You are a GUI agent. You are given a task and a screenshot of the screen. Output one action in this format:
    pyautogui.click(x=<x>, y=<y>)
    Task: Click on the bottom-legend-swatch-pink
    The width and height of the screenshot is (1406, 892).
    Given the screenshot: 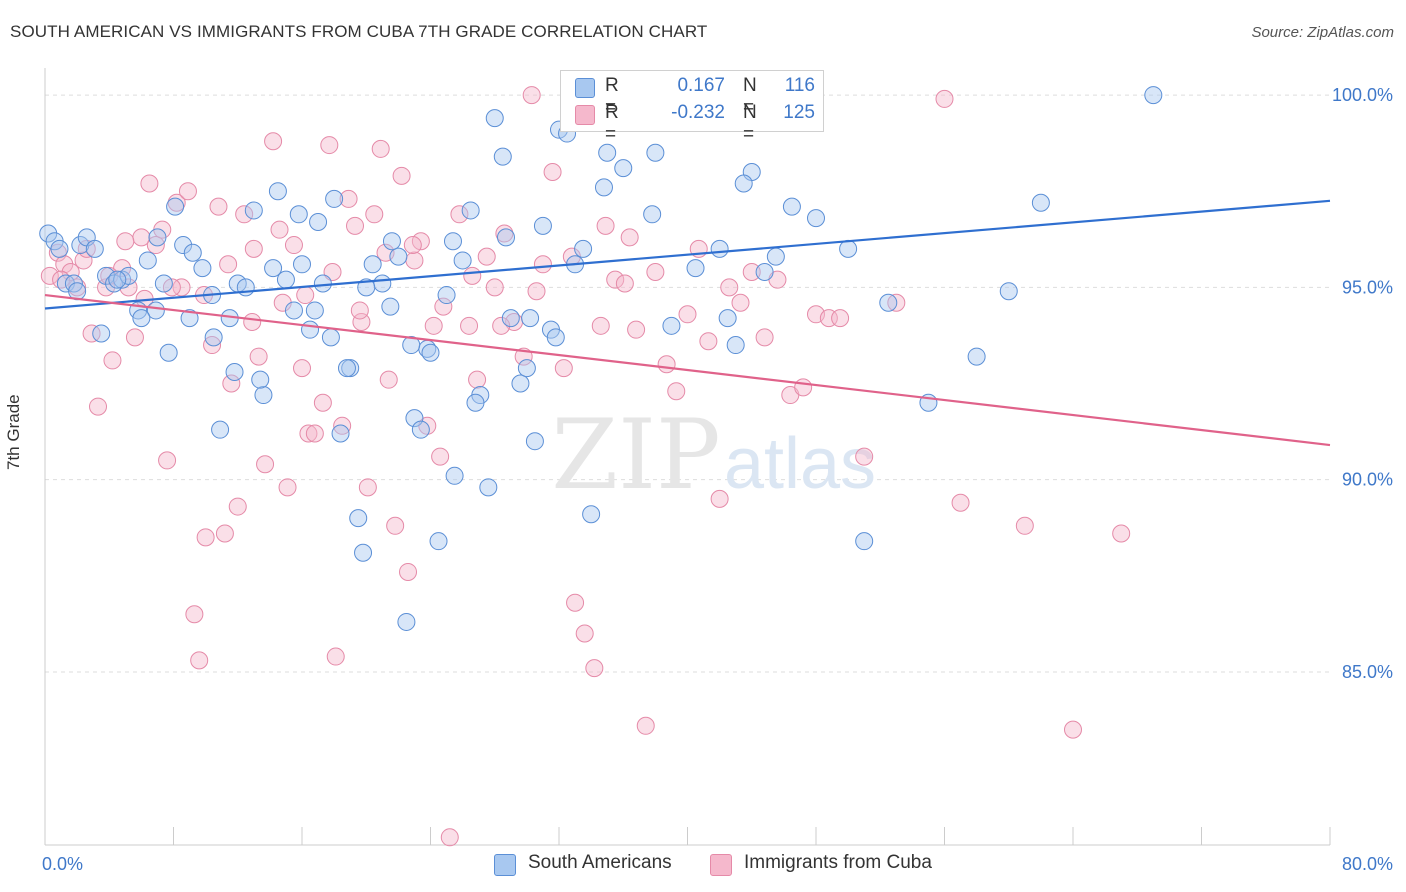 What is the action you would take?
    pyautogui.click(x=721, y=865)
    